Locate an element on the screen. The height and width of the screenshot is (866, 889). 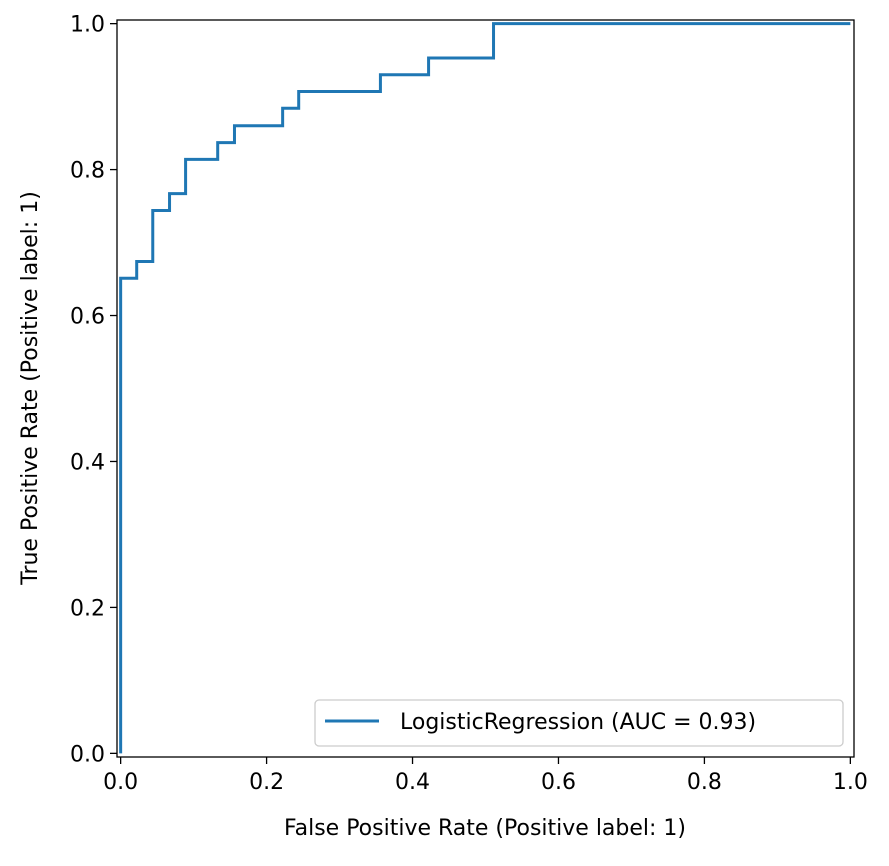
x-axis-label: False Positive Rate (Positive label: 1) is located at coordinates (485, 828).